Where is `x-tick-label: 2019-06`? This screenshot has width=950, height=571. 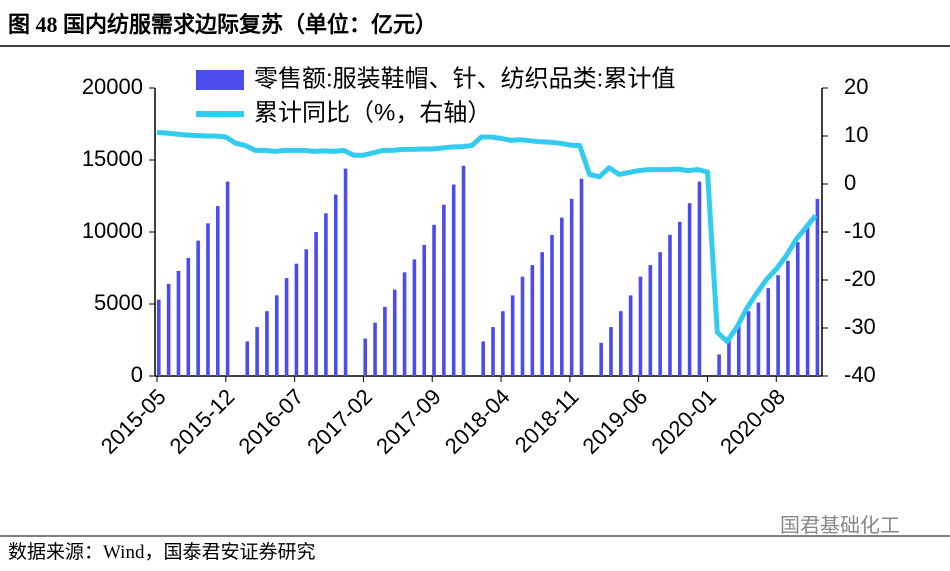
x-tick-label: 2019-06 is located at coordinates (615, 421).